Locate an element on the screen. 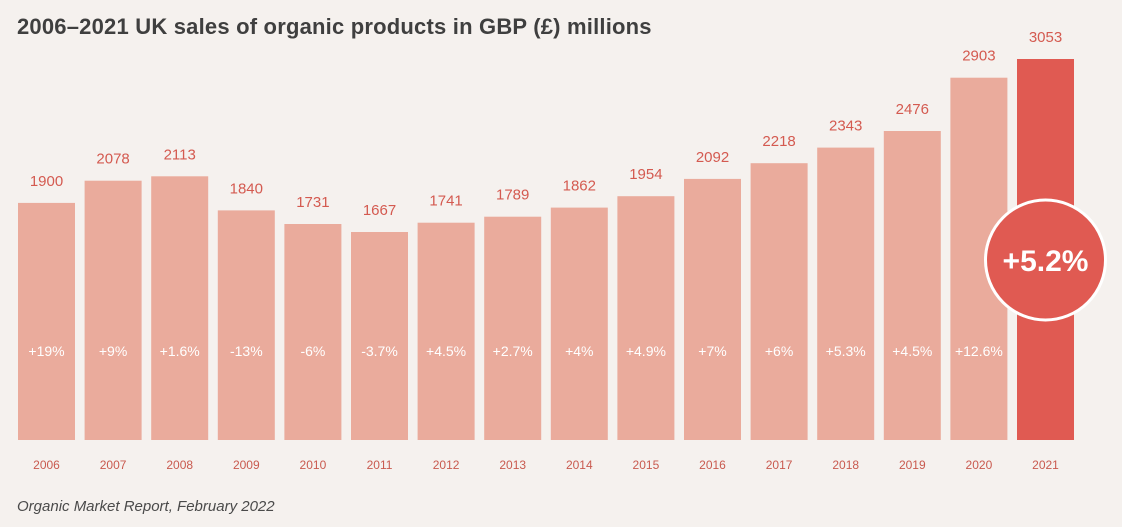 This screenshot has height=527, width=1122. value-label: 1741 is located at coordinates (445, 201).